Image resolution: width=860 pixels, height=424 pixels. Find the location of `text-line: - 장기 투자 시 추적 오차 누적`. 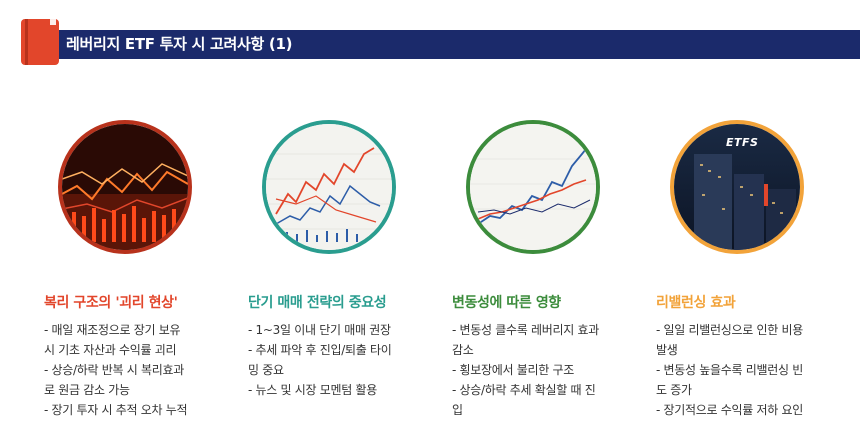

text-line: - 장기 투자 시 추적 오차 누적 is located at coordinates (116, 410).